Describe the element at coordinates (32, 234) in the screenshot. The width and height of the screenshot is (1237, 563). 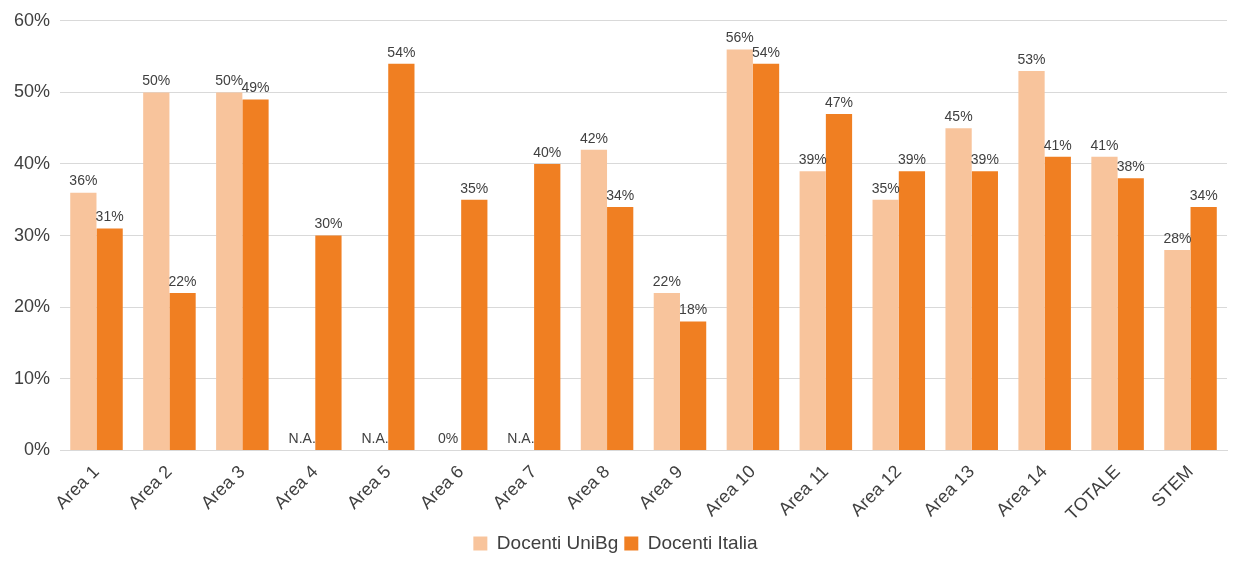
I see `y-tick-label: 30%` at that location.